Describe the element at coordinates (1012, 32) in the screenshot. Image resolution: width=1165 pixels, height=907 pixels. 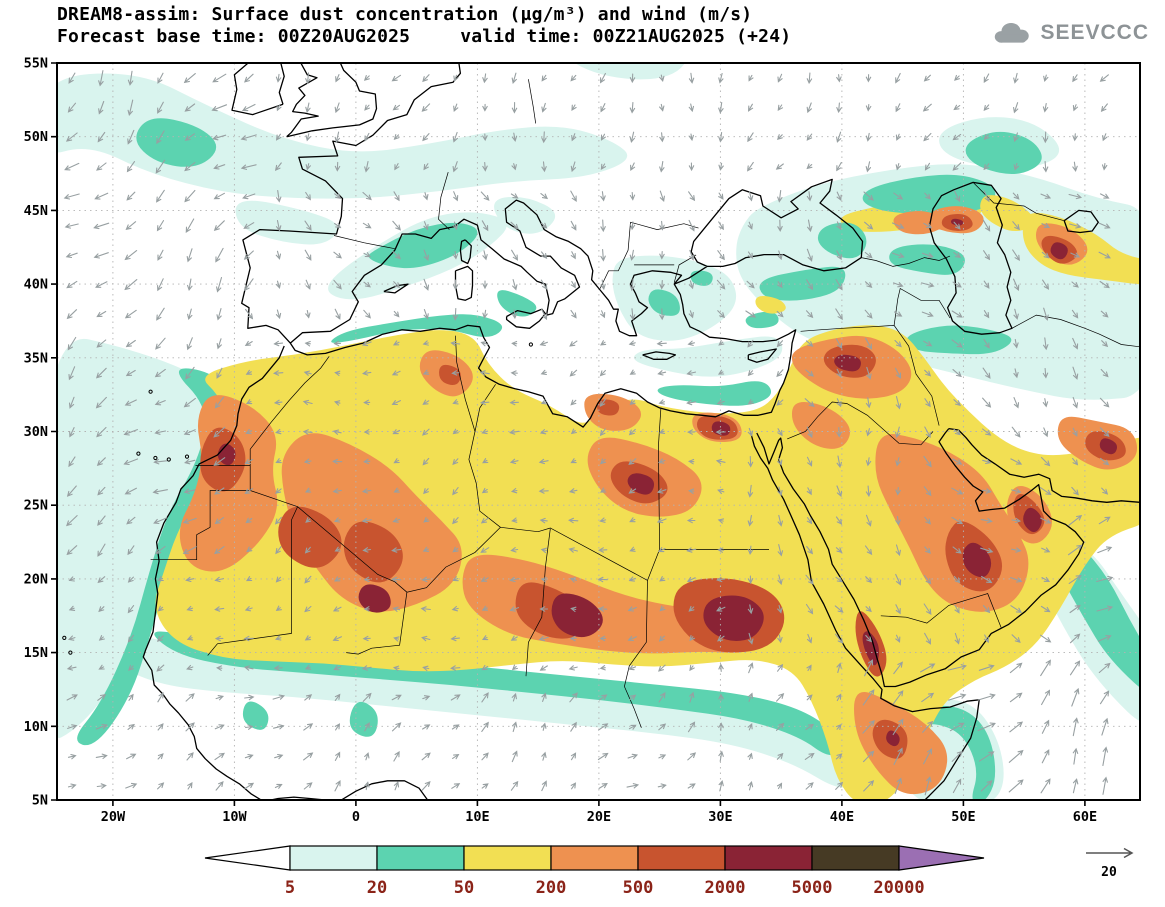
I see `cloud-icon` at that location.